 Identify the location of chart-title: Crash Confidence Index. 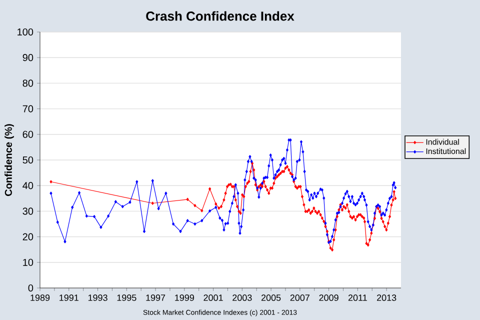
(220, 16).